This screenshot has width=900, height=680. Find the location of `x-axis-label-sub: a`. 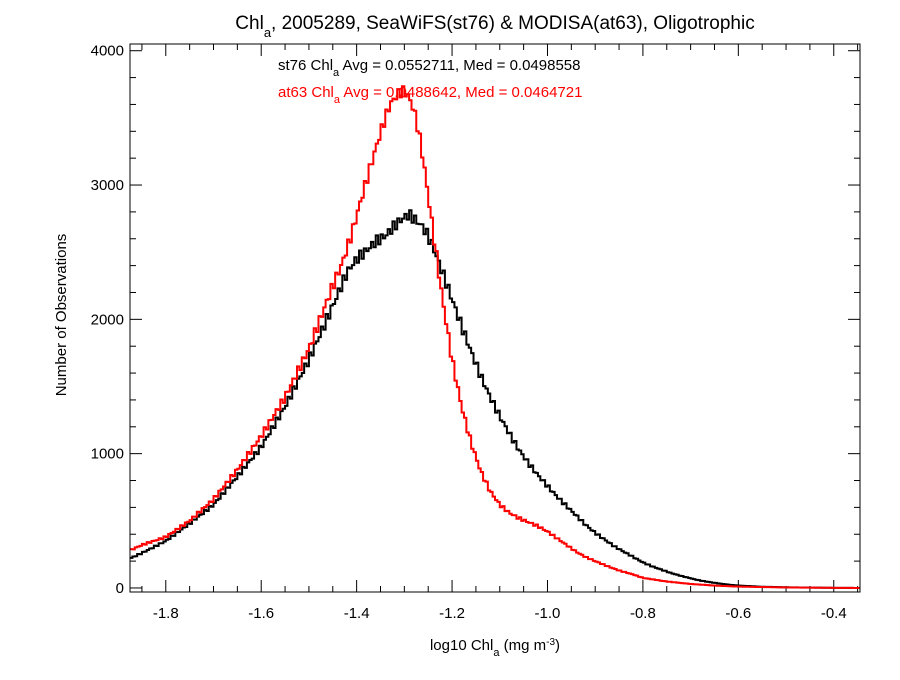

x-axis-label-sub: a is located at coordinates (496, 653).